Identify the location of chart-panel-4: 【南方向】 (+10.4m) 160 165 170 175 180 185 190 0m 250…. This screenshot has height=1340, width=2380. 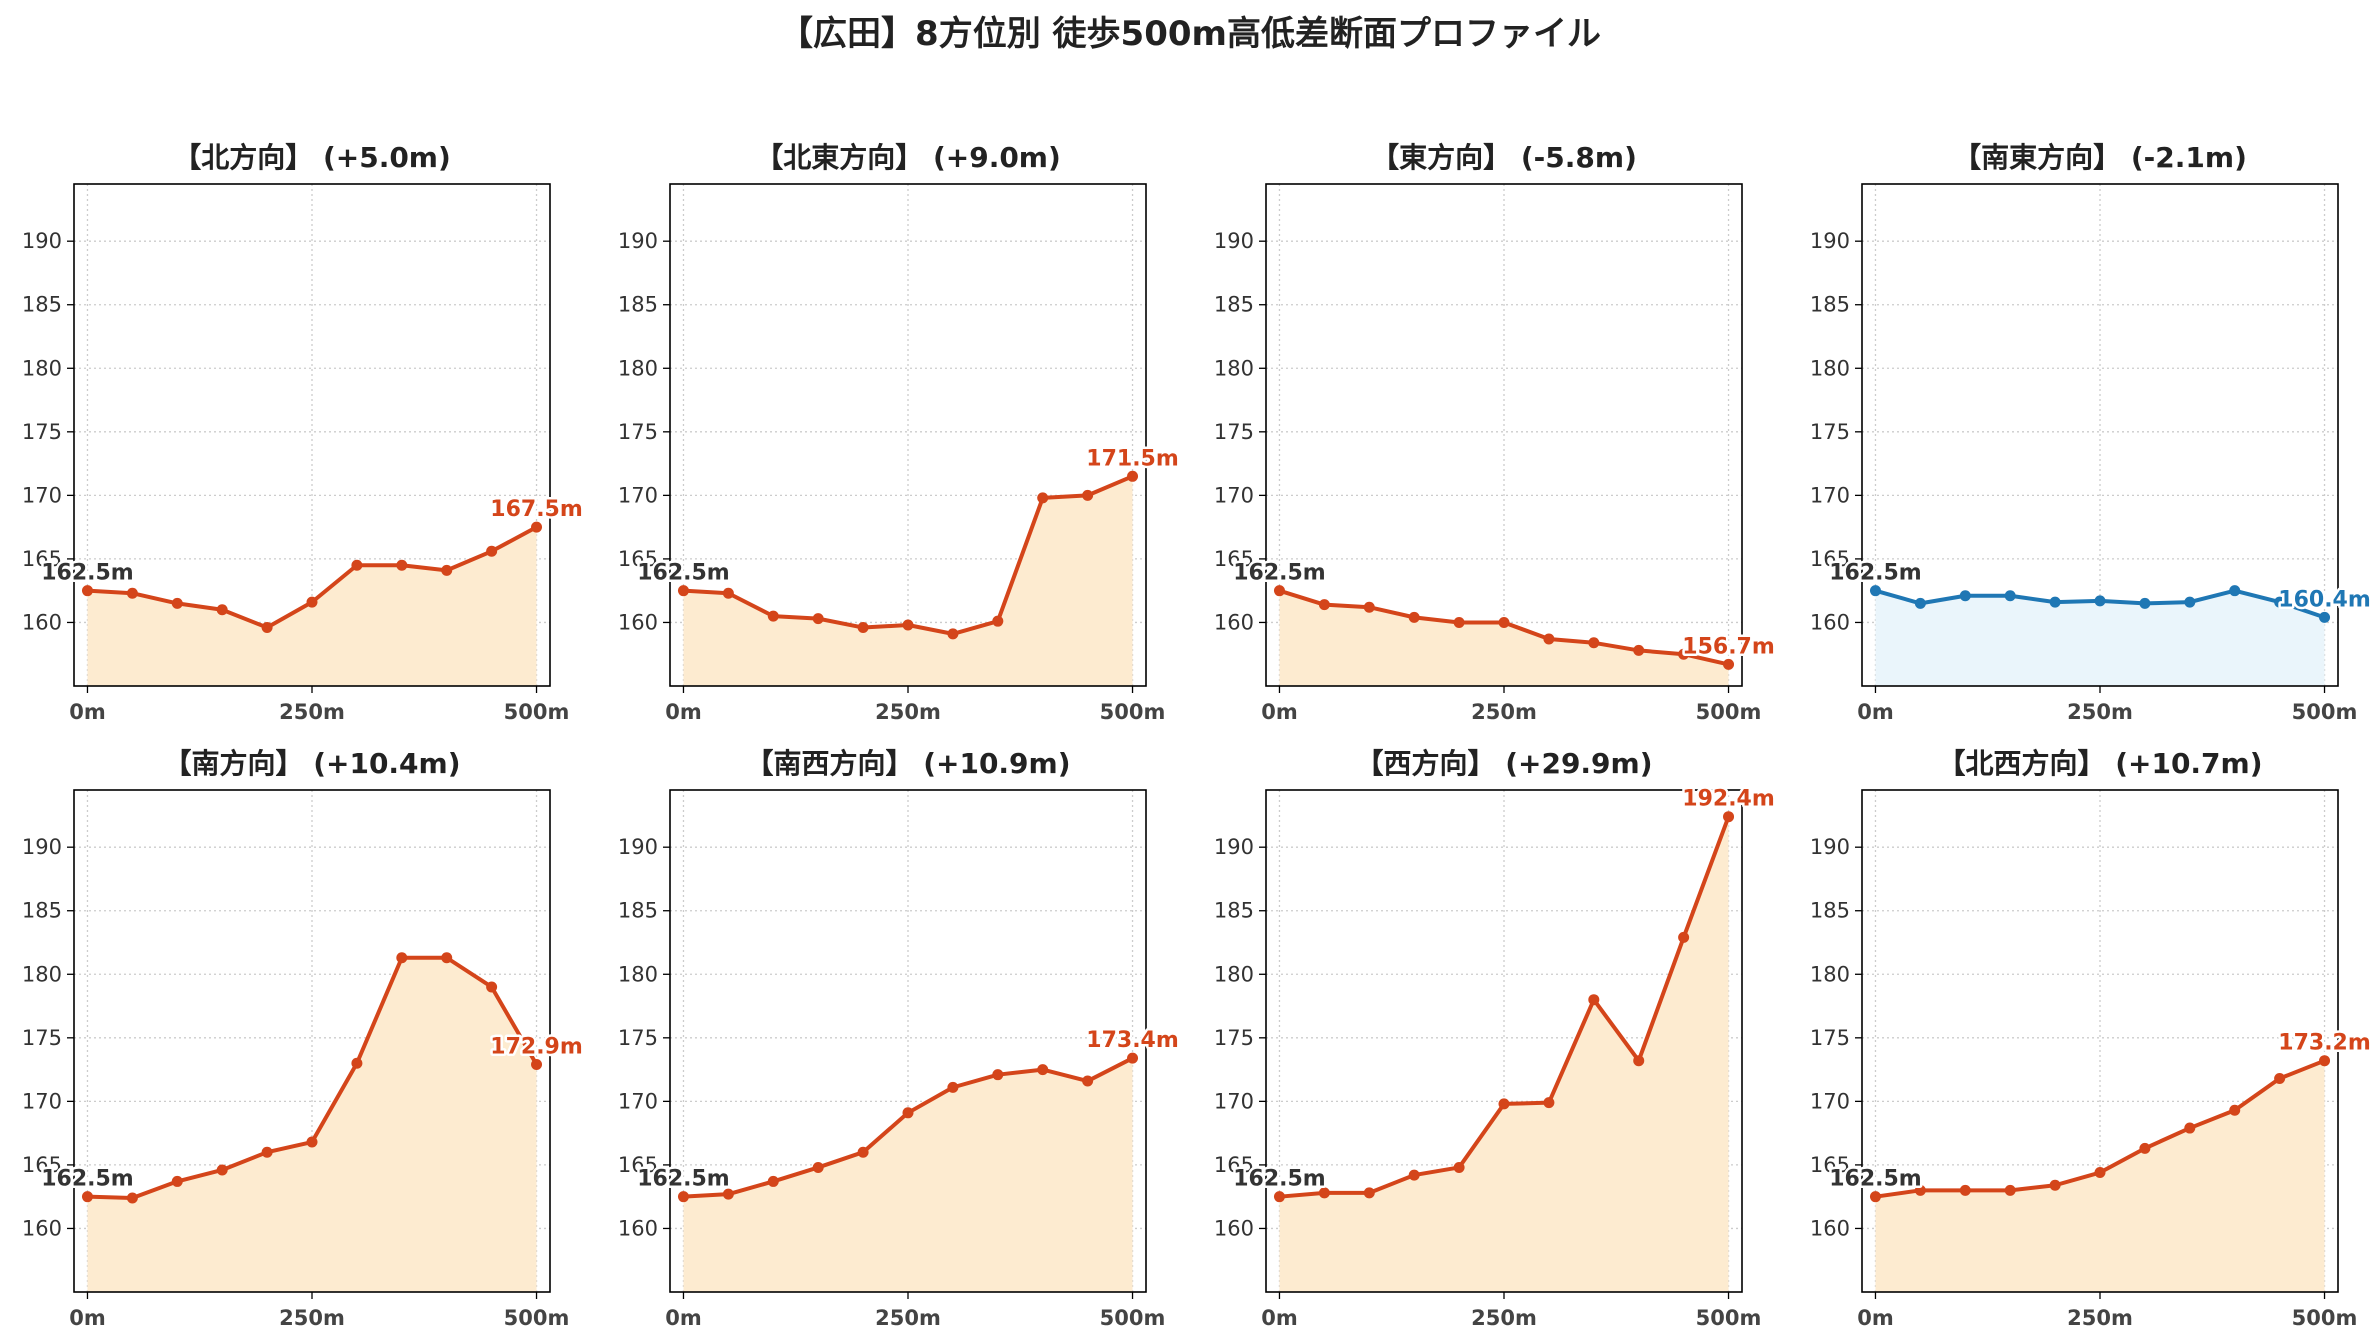
(303, 1038).